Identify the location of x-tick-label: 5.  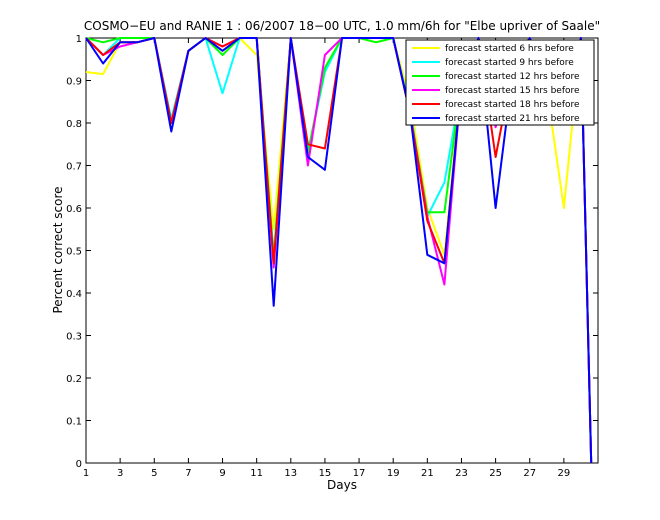
(154, 473).